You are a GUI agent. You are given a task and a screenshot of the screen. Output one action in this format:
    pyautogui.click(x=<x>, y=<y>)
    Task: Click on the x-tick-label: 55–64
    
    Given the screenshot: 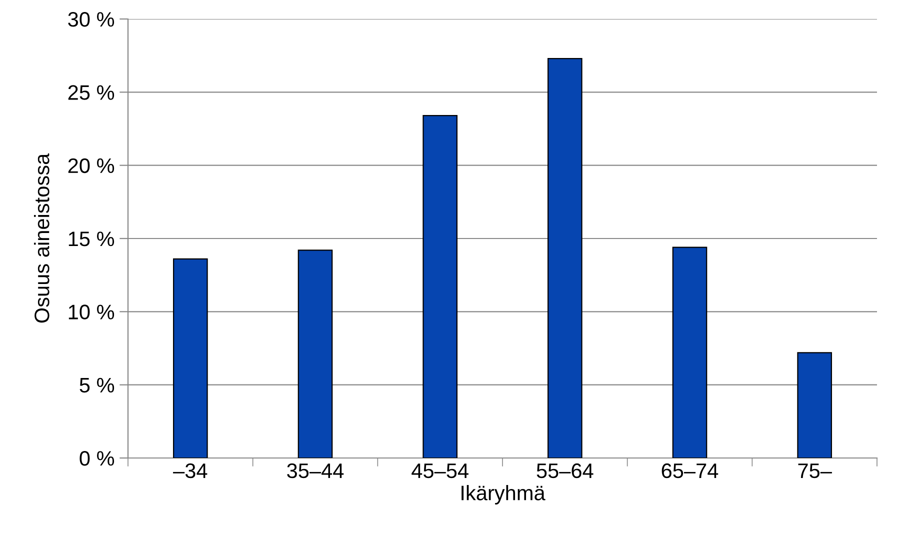 What is the action you would take?
    pyautogui.click(x=565, y=470)
    